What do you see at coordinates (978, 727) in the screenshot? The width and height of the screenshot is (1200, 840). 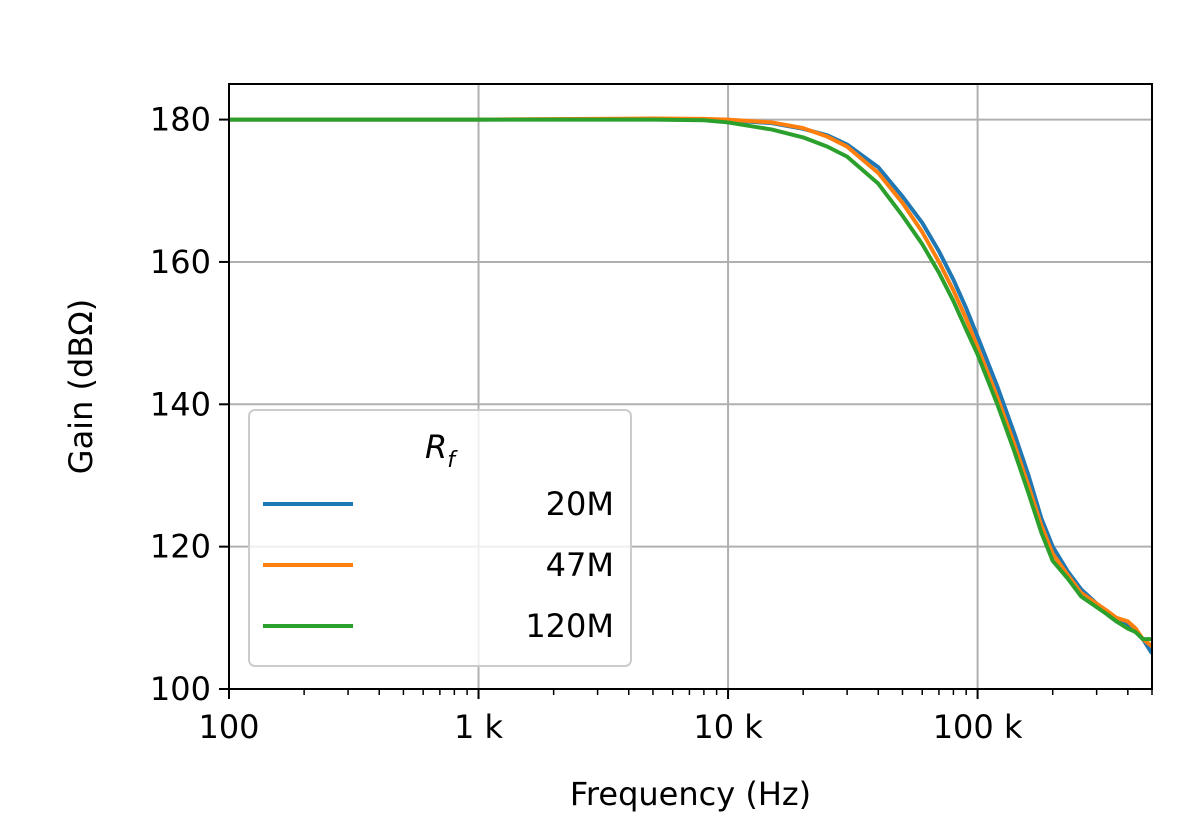 I see `x-tick-label: 100 k` at bounding box center [978, 727].